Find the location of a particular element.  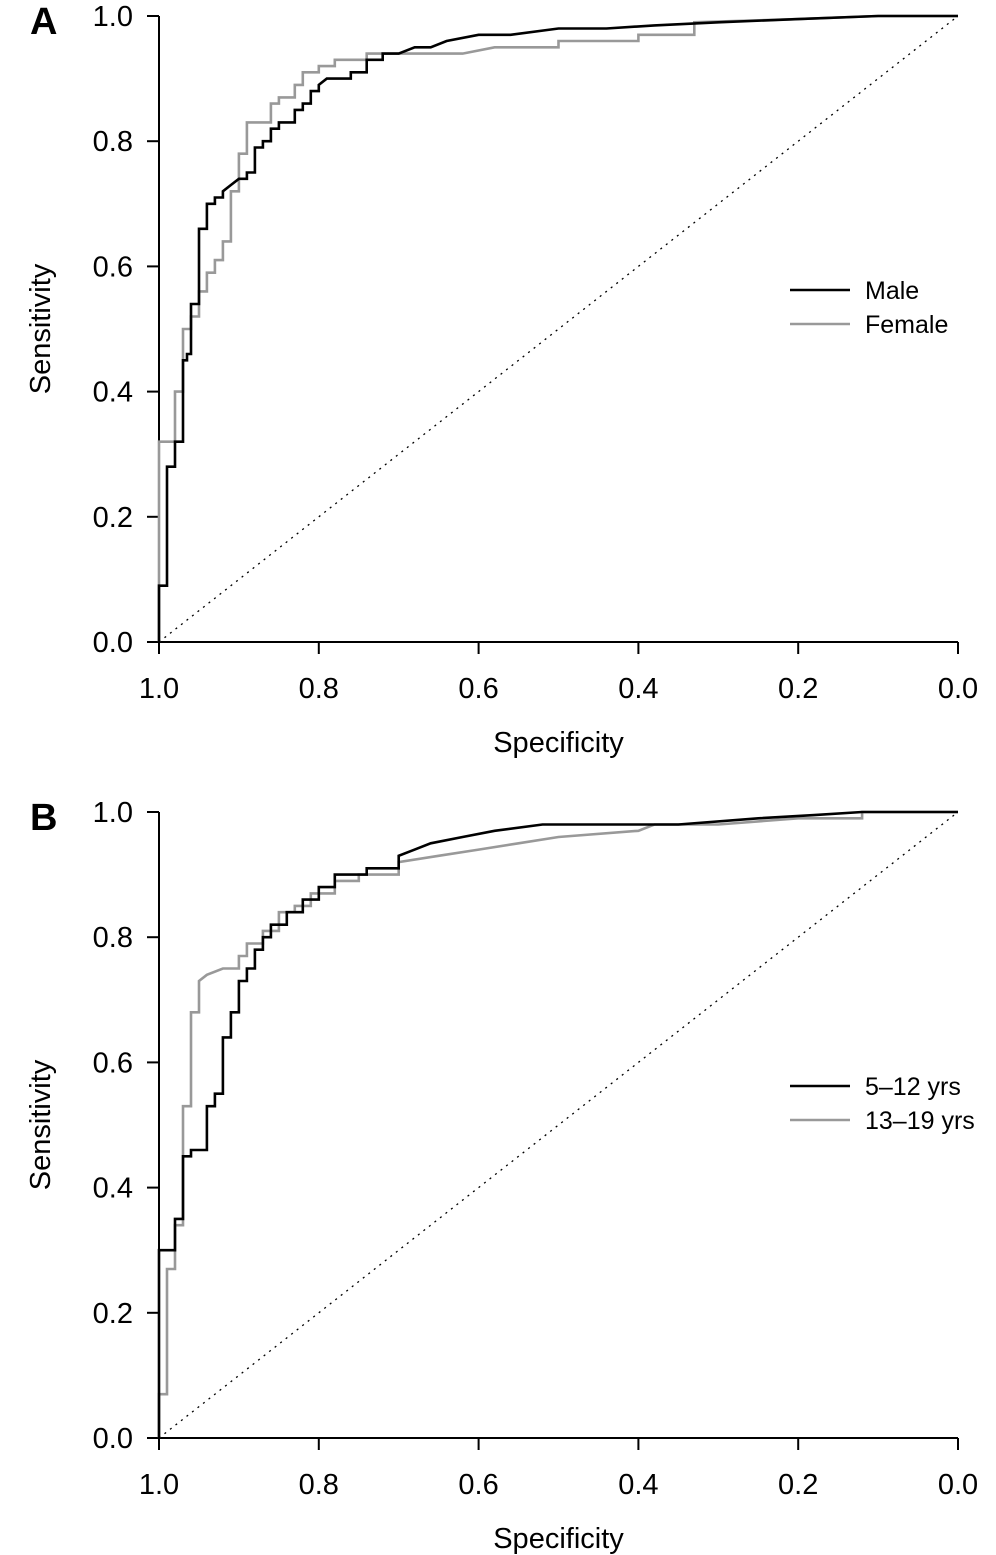

panel-letter: A is located at coordinates (43, 22).